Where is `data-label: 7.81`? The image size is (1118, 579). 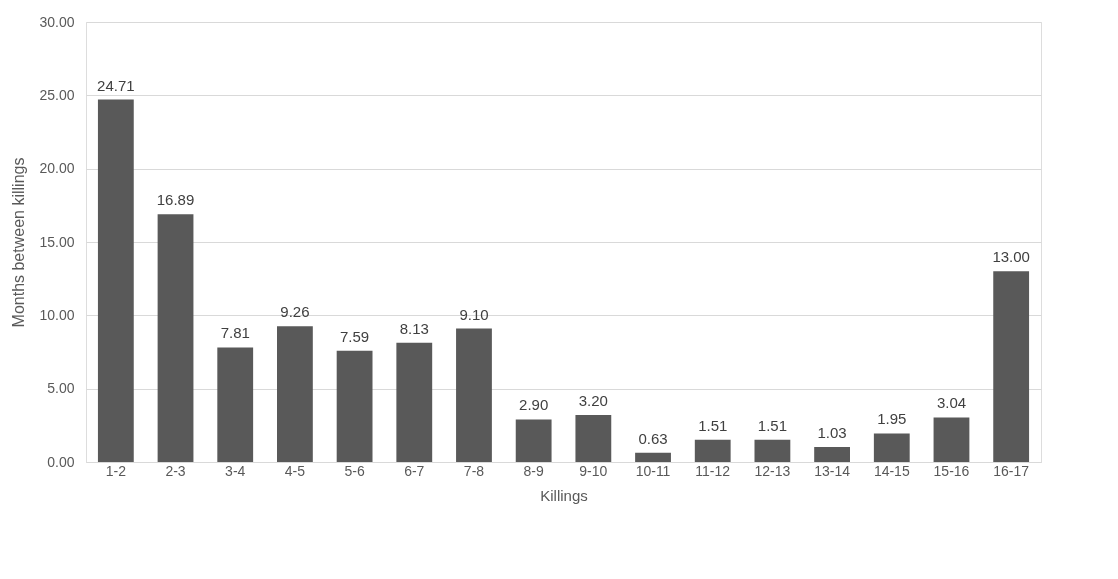
data-label: 7.81 is located at coordinates (235, 333).